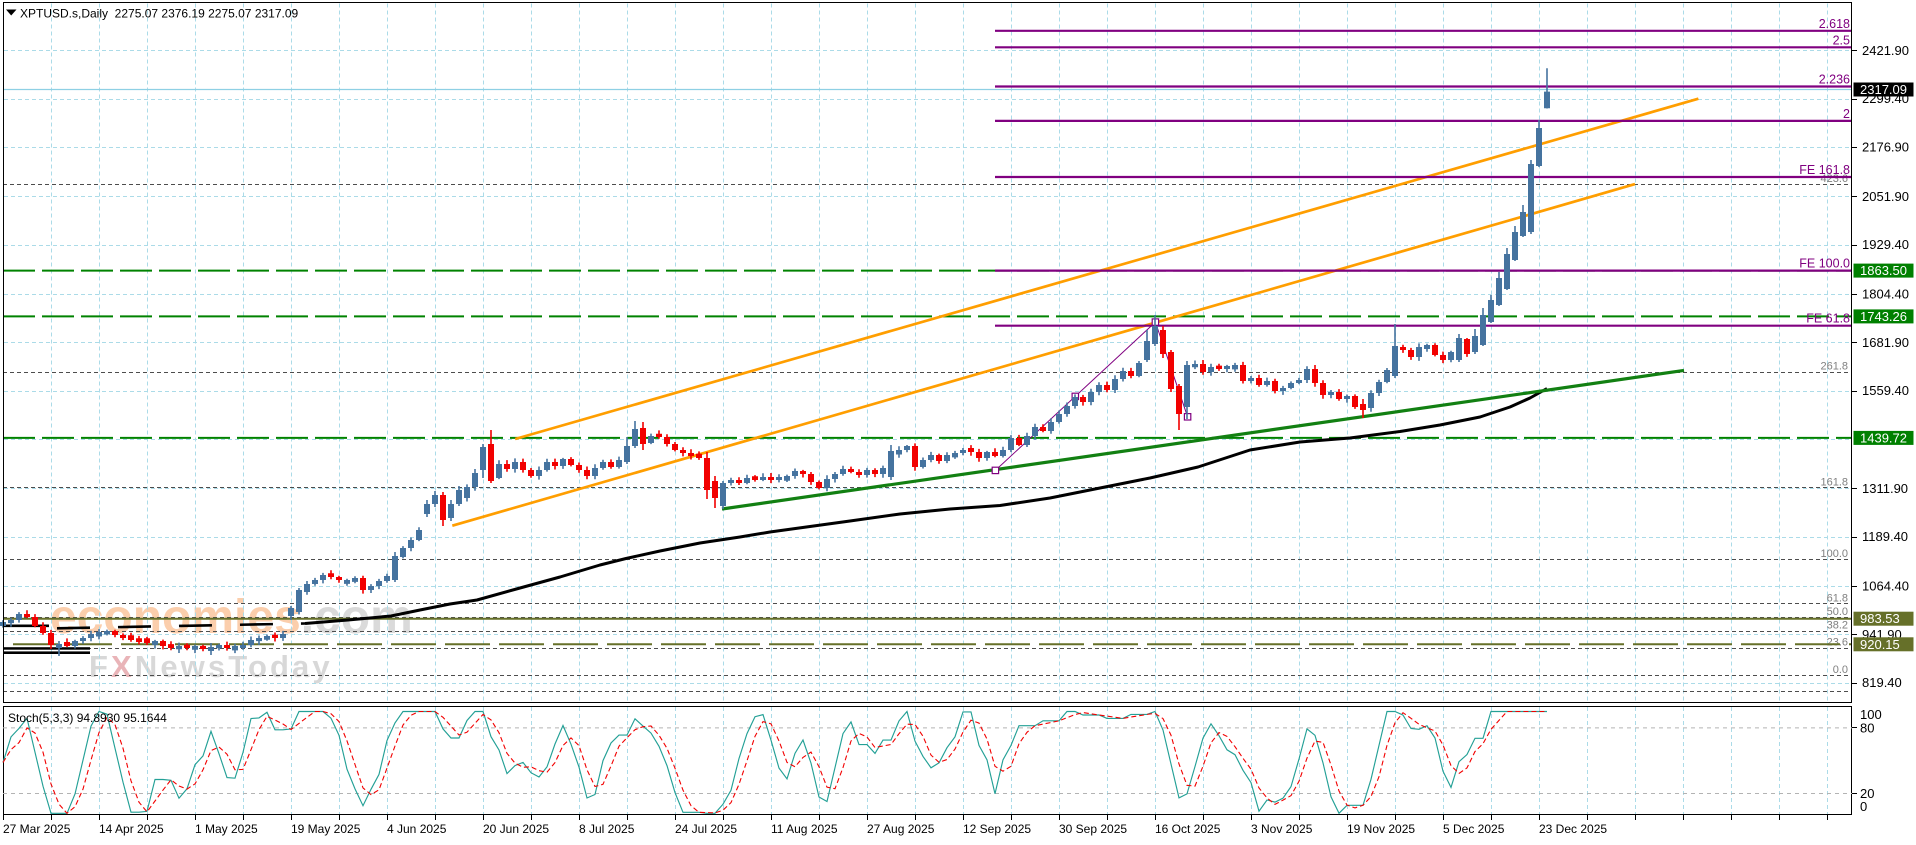 The height and width of the screenshot is (845, 1916). What do you see at coordinates (1885, 488) in the screenshot?
I see `svg-text: 1311.90` at bounding box center [1885, 488].